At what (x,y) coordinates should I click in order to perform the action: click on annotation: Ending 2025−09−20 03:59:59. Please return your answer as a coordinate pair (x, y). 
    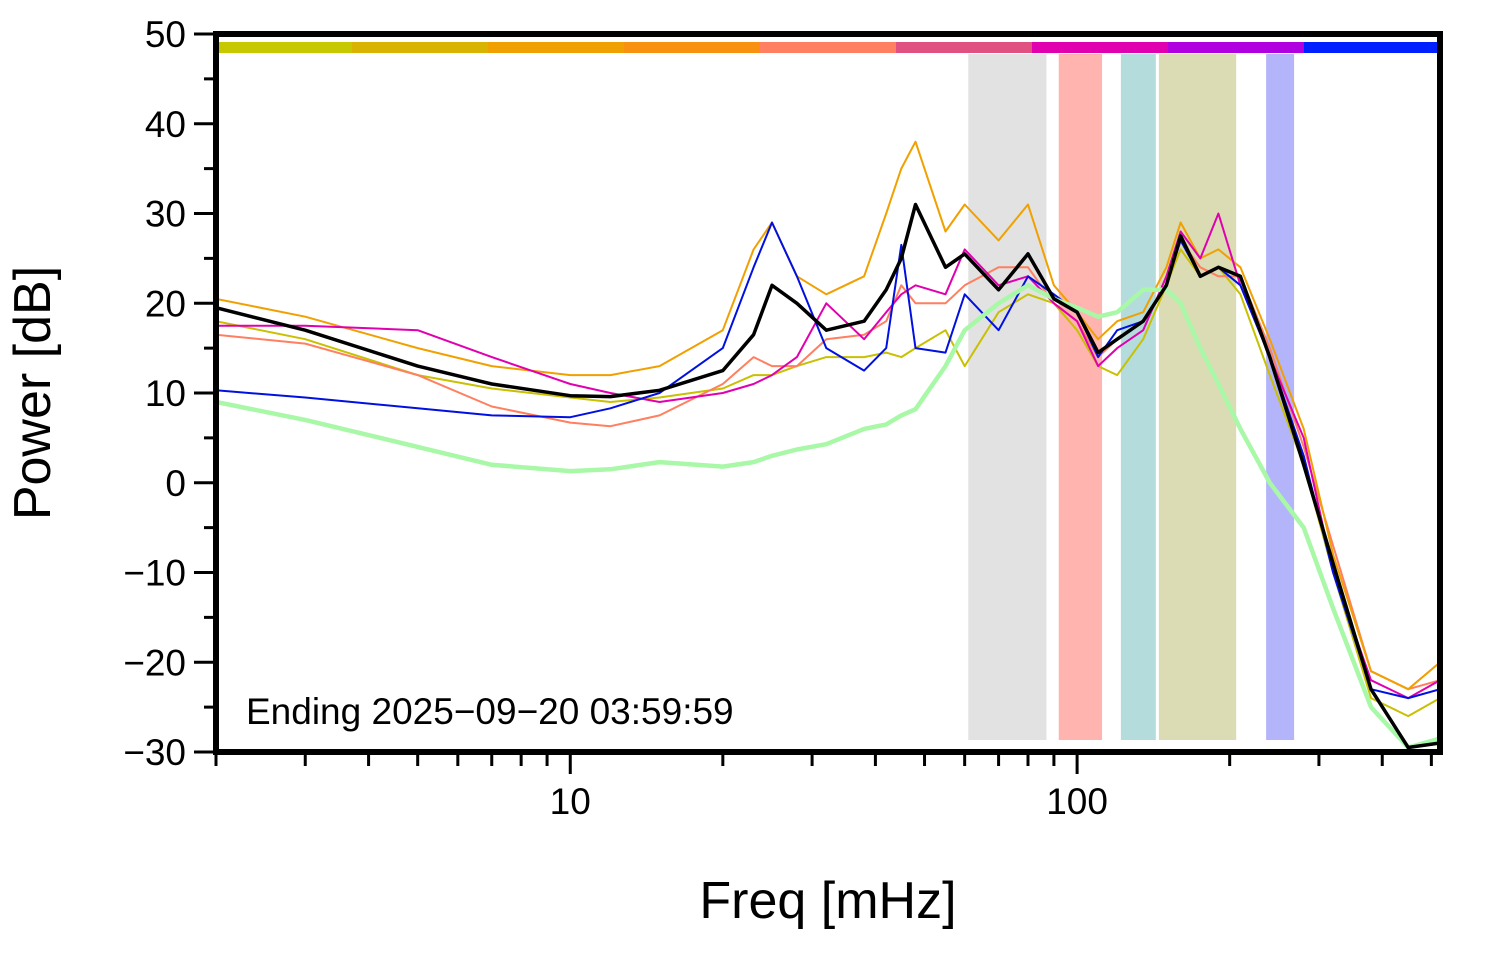
    Looking at the image, I should click on (490, 711).